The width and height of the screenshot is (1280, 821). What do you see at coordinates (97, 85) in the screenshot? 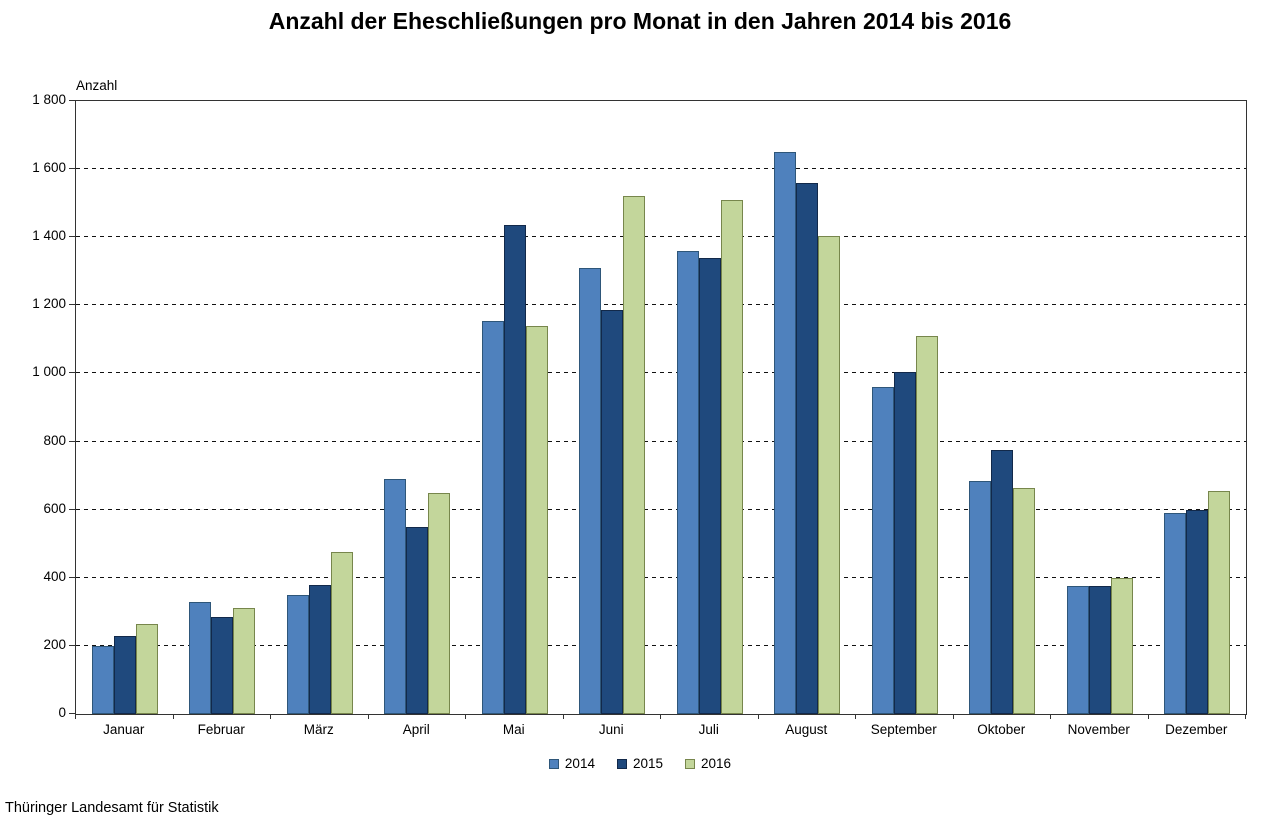
I see `y-axis-title: Anzahl` at bounding box center [97, 85].